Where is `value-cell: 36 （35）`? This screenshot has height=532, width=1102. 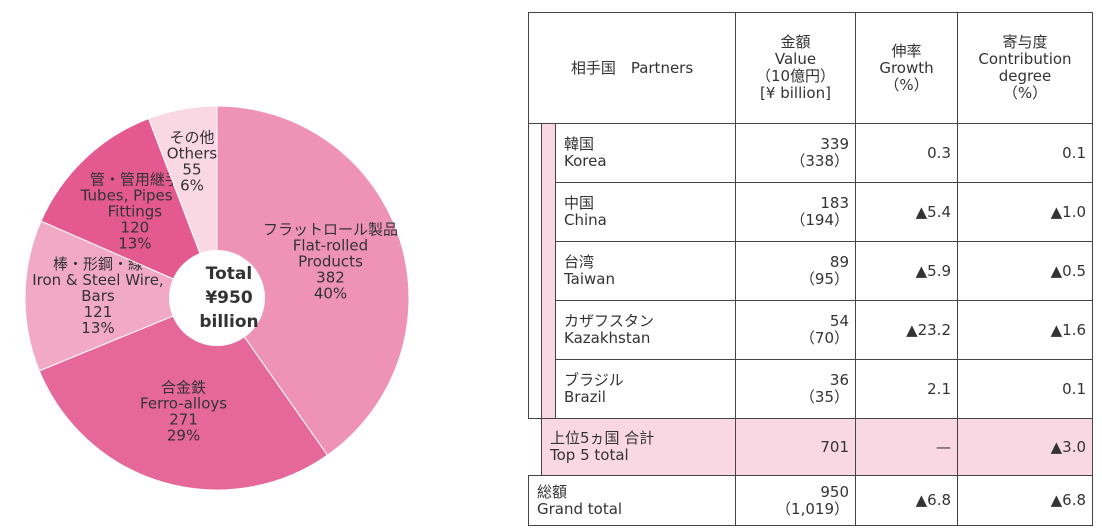
value-cell: 36 （35） is located at coordinates (795, 389).